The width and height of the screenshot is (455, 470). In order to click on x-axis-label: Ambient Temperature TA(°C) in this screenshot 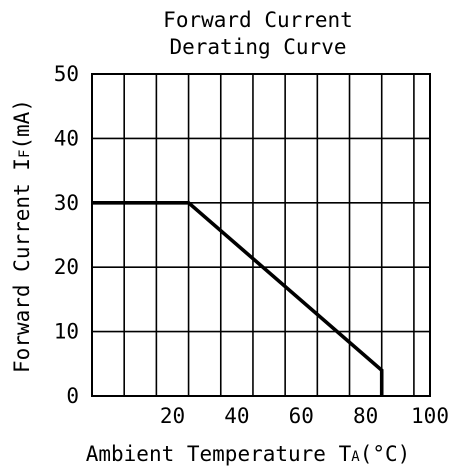, I will do `click(248, 454)`.